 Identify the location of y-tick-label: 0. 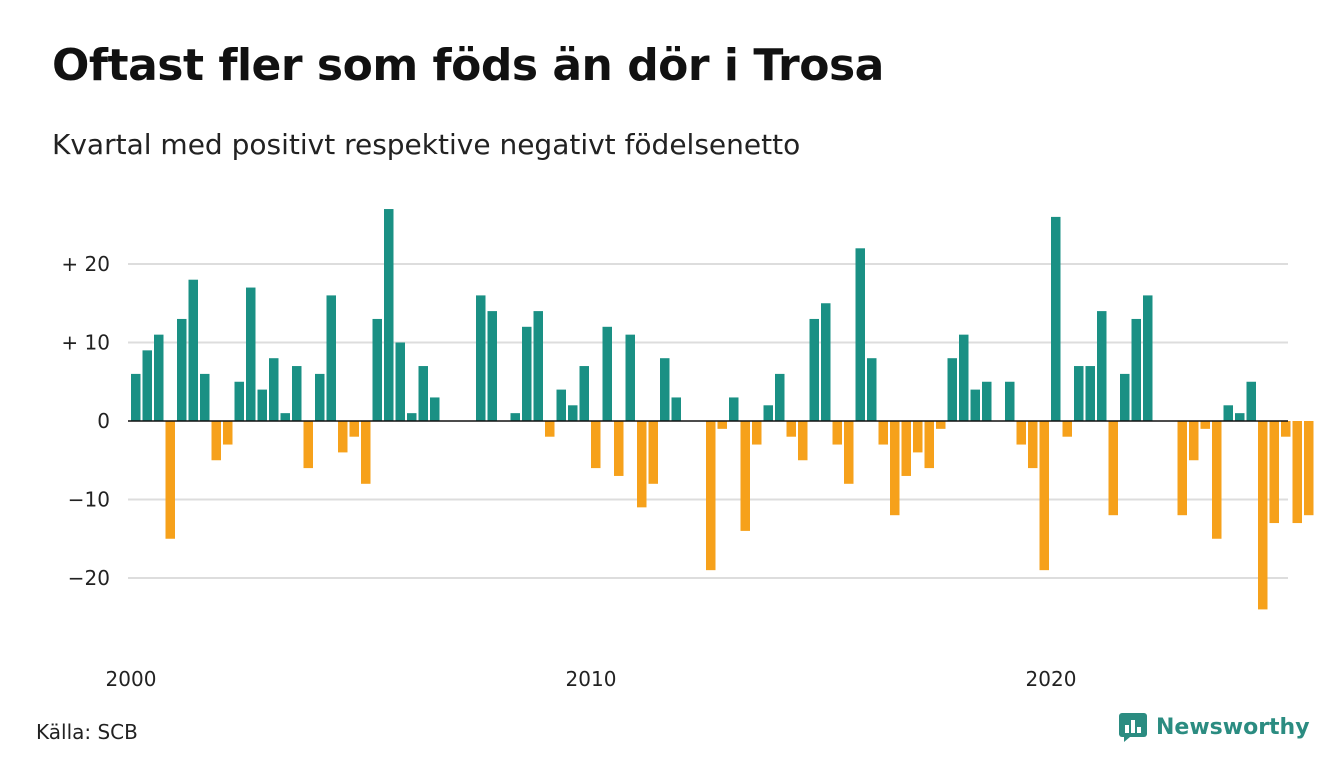
(103, 421).